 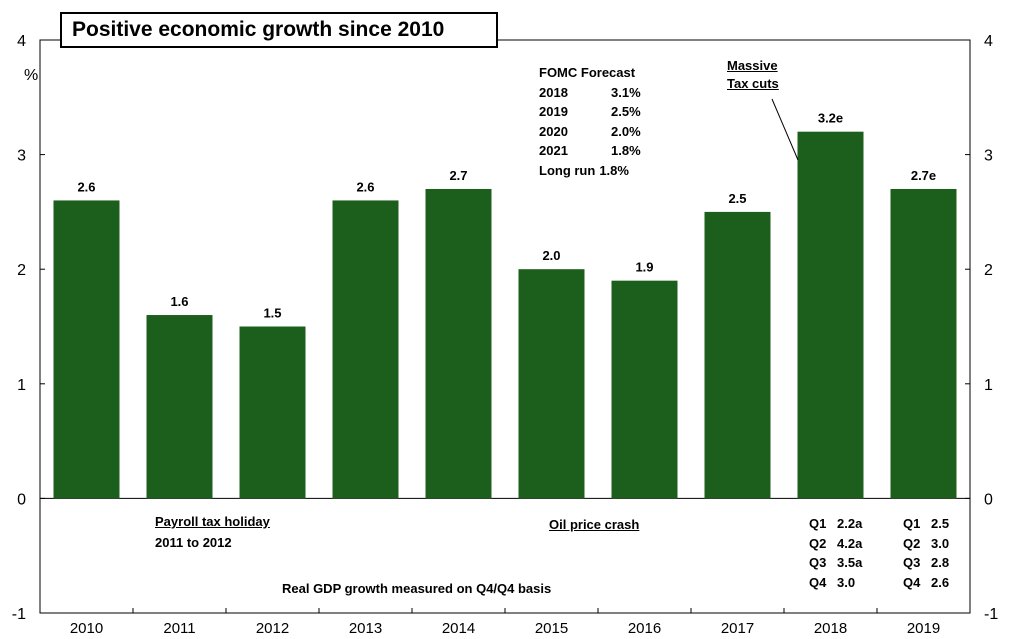 What do you see at coordinates (830, 628) in the screenshot?
I see `x-tick-label: 2018` at bounding box center [830, 628].